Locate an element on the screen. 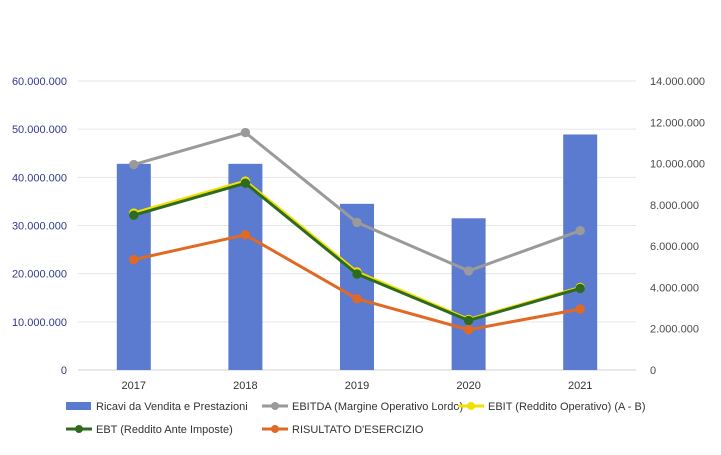 This screenshot has height=455, width=721. left-tick-label: 10.000.000 is located at coordinates (39, 323).